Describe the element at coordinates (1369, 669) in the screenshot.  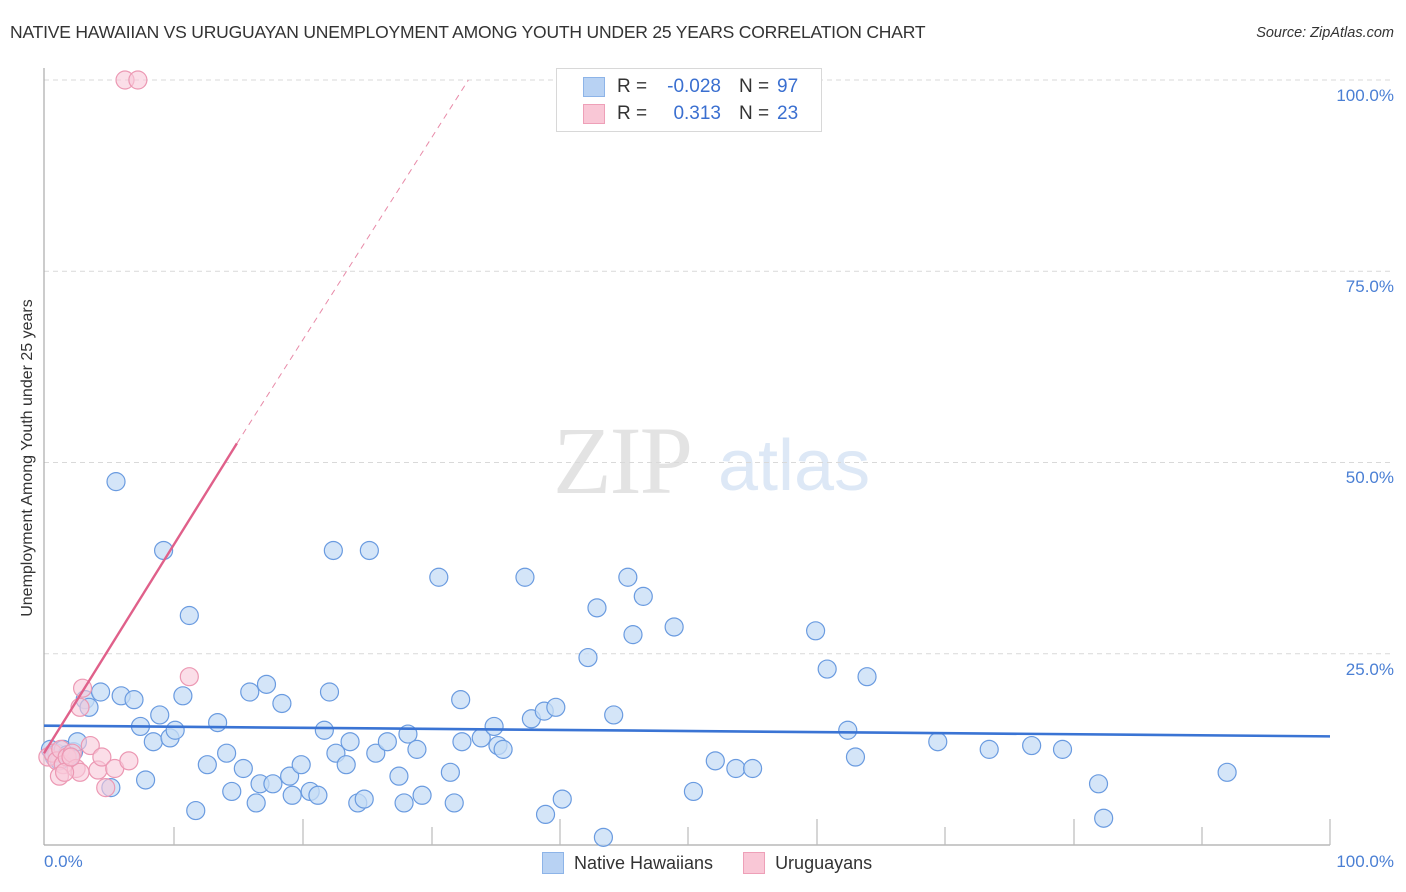
I see `y-tick-25: 25.0%` at that location.